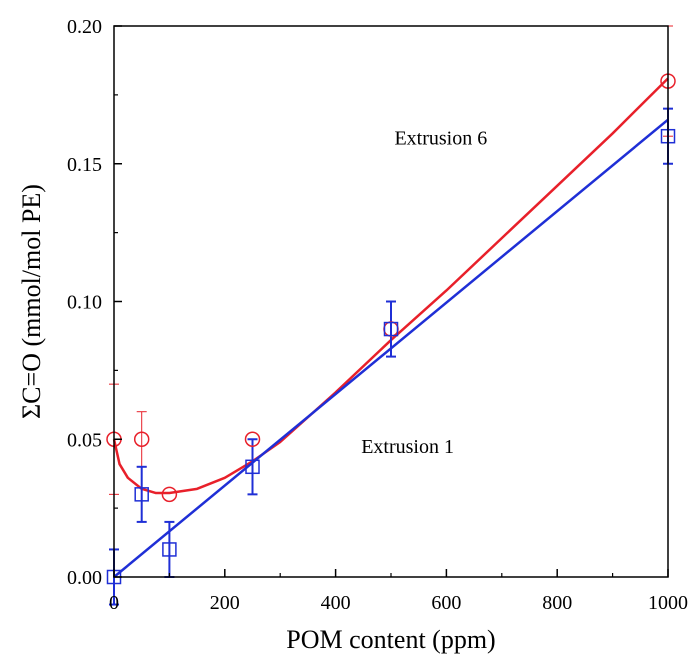  I want to click on y-tick-label: 0.15, so click(84, 165).